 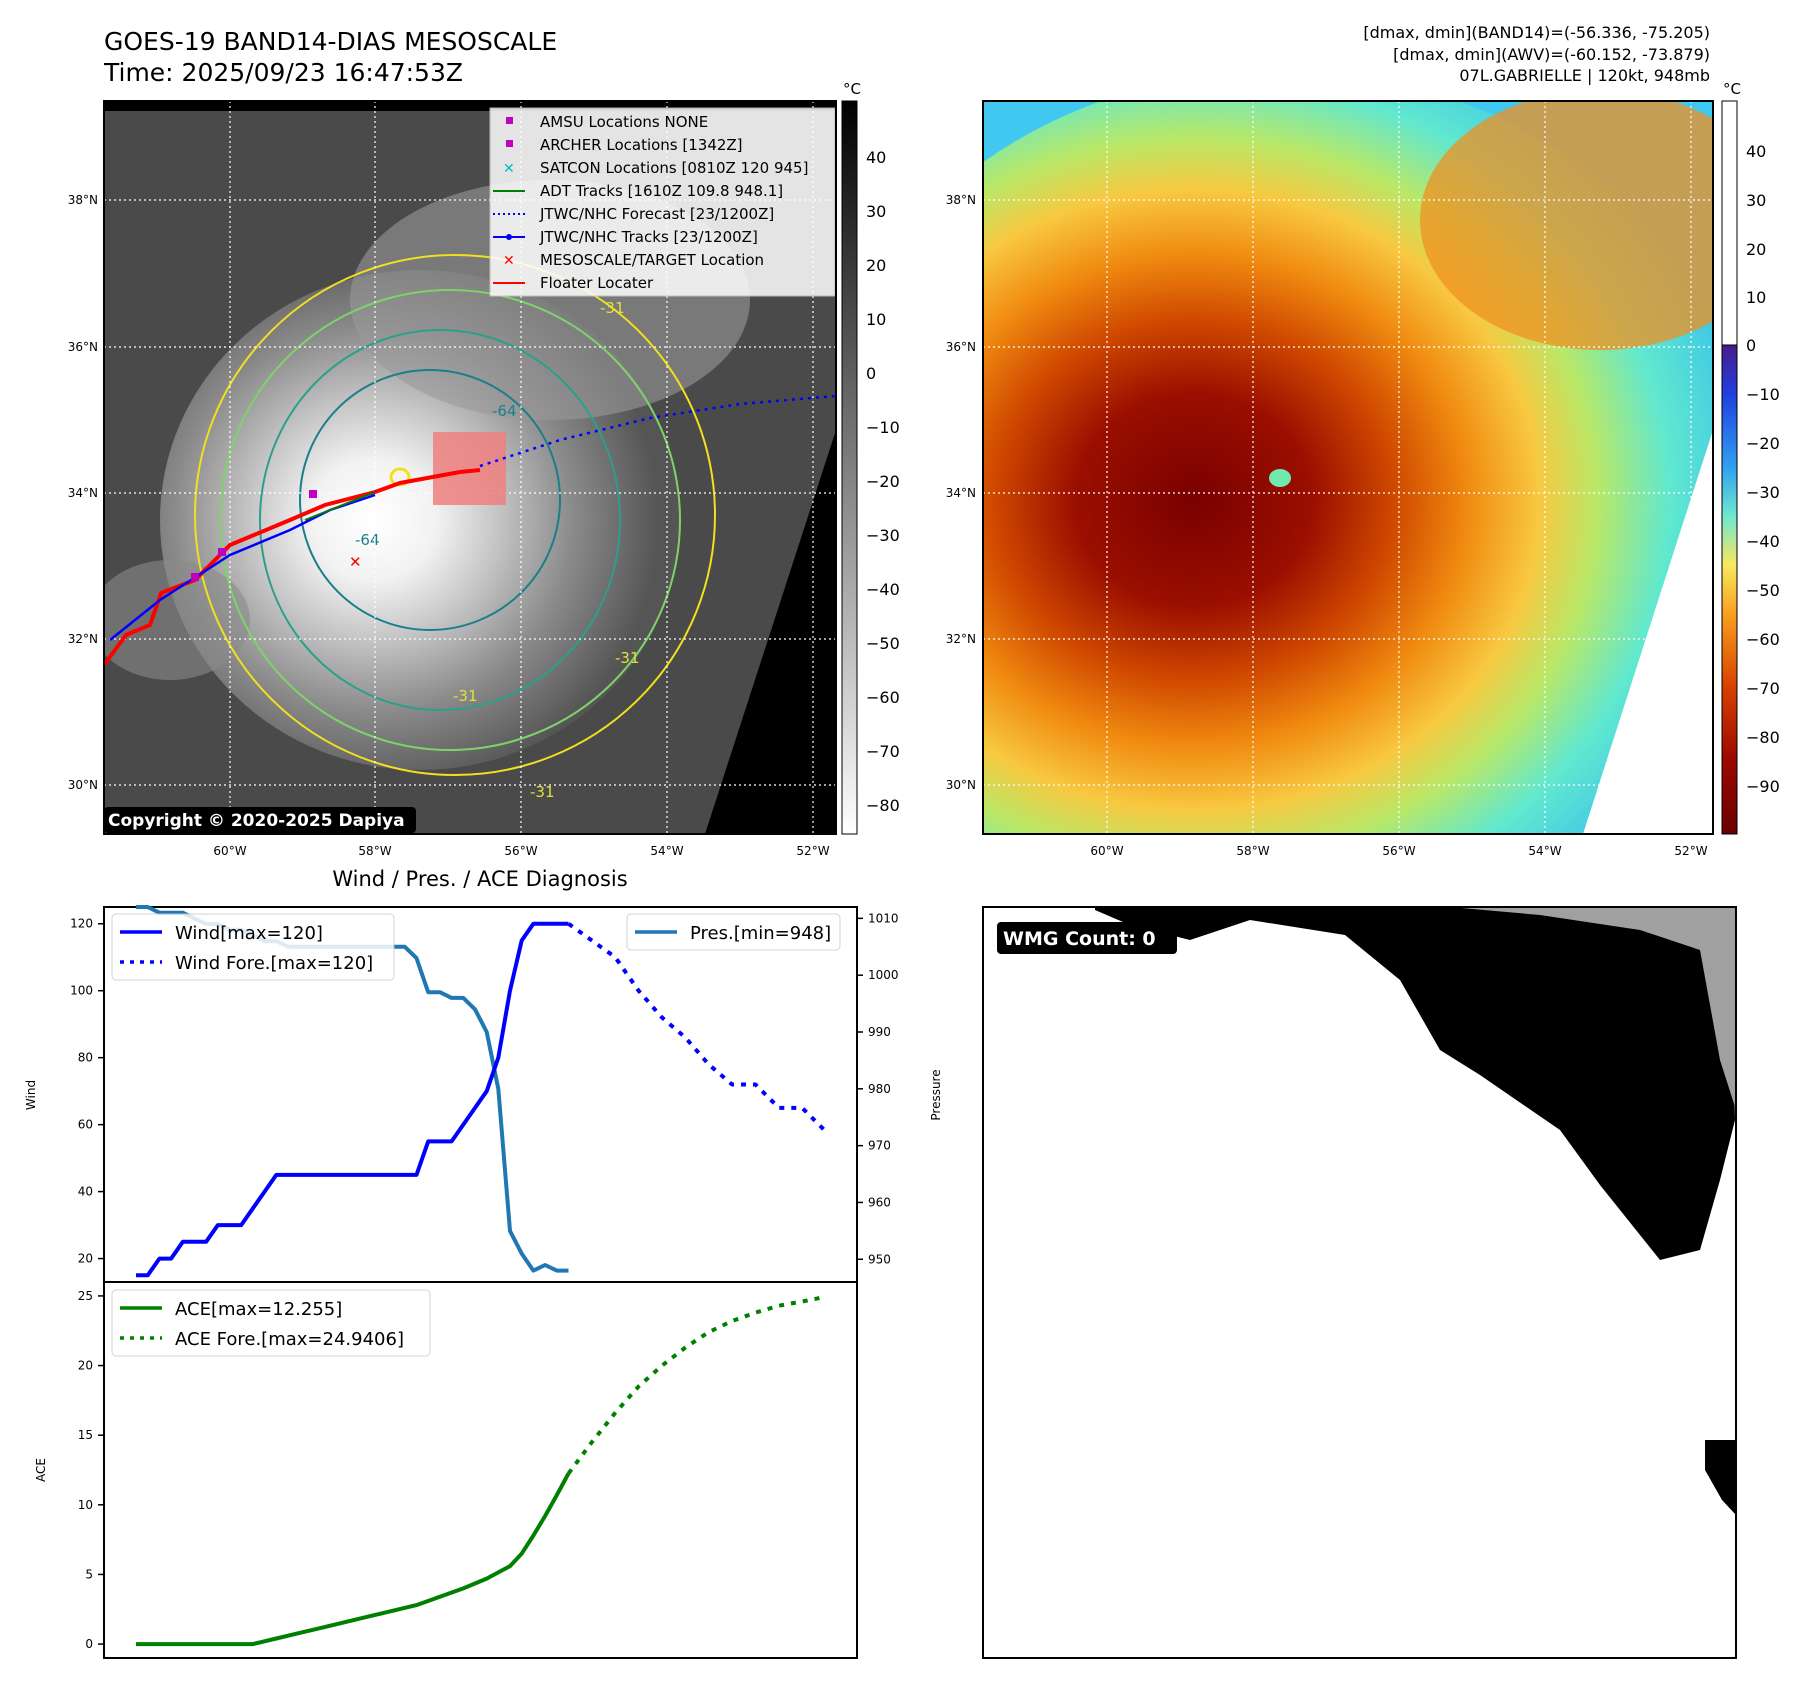 What do you see at coordinates (1551, 54) in the screenshot?
I see `stats-awv: [dmax, dmin](AWV)=(-60.152, -73.879)` at bounding box center [1551, 54].